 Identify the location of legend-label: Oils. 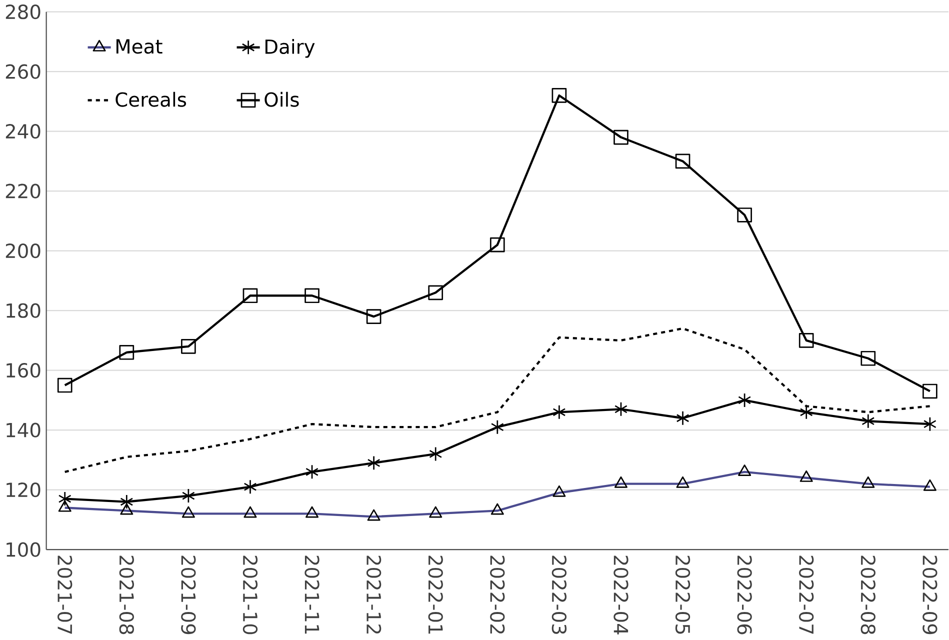
(281, 99).